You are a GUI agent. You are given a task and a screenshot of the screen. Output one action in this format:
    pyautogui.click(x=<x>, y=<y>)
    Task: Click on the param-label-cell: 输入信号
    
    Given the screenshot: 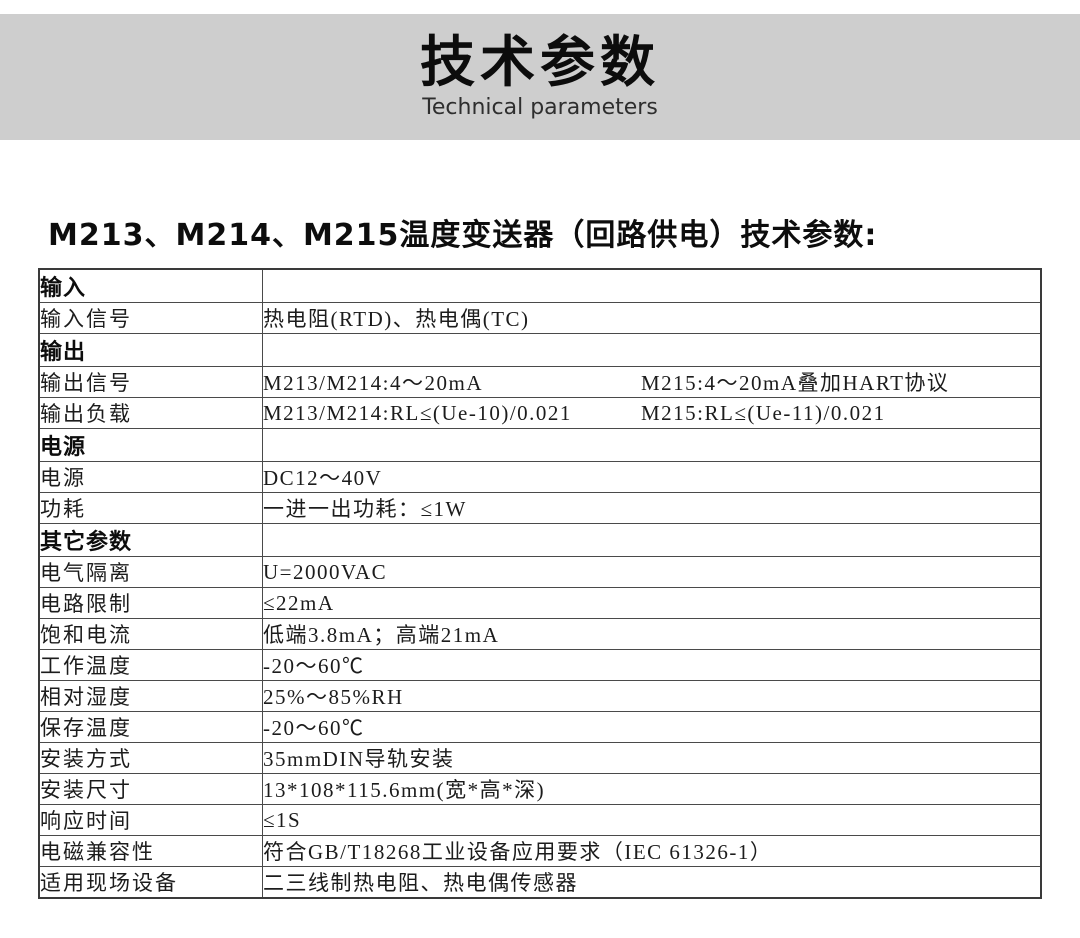 What is the action you would take?
    pyautogui.click(x=150, y=318)
    